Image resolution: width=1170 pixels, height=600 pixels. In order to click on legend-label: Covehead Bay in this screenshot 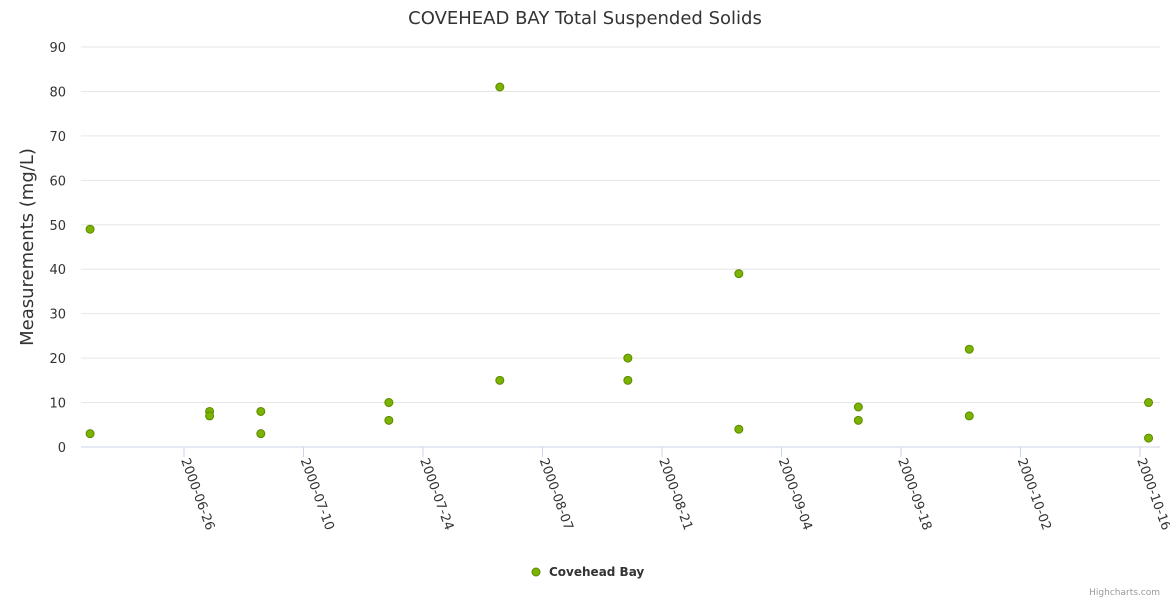, I will do `click(596, 572)`.